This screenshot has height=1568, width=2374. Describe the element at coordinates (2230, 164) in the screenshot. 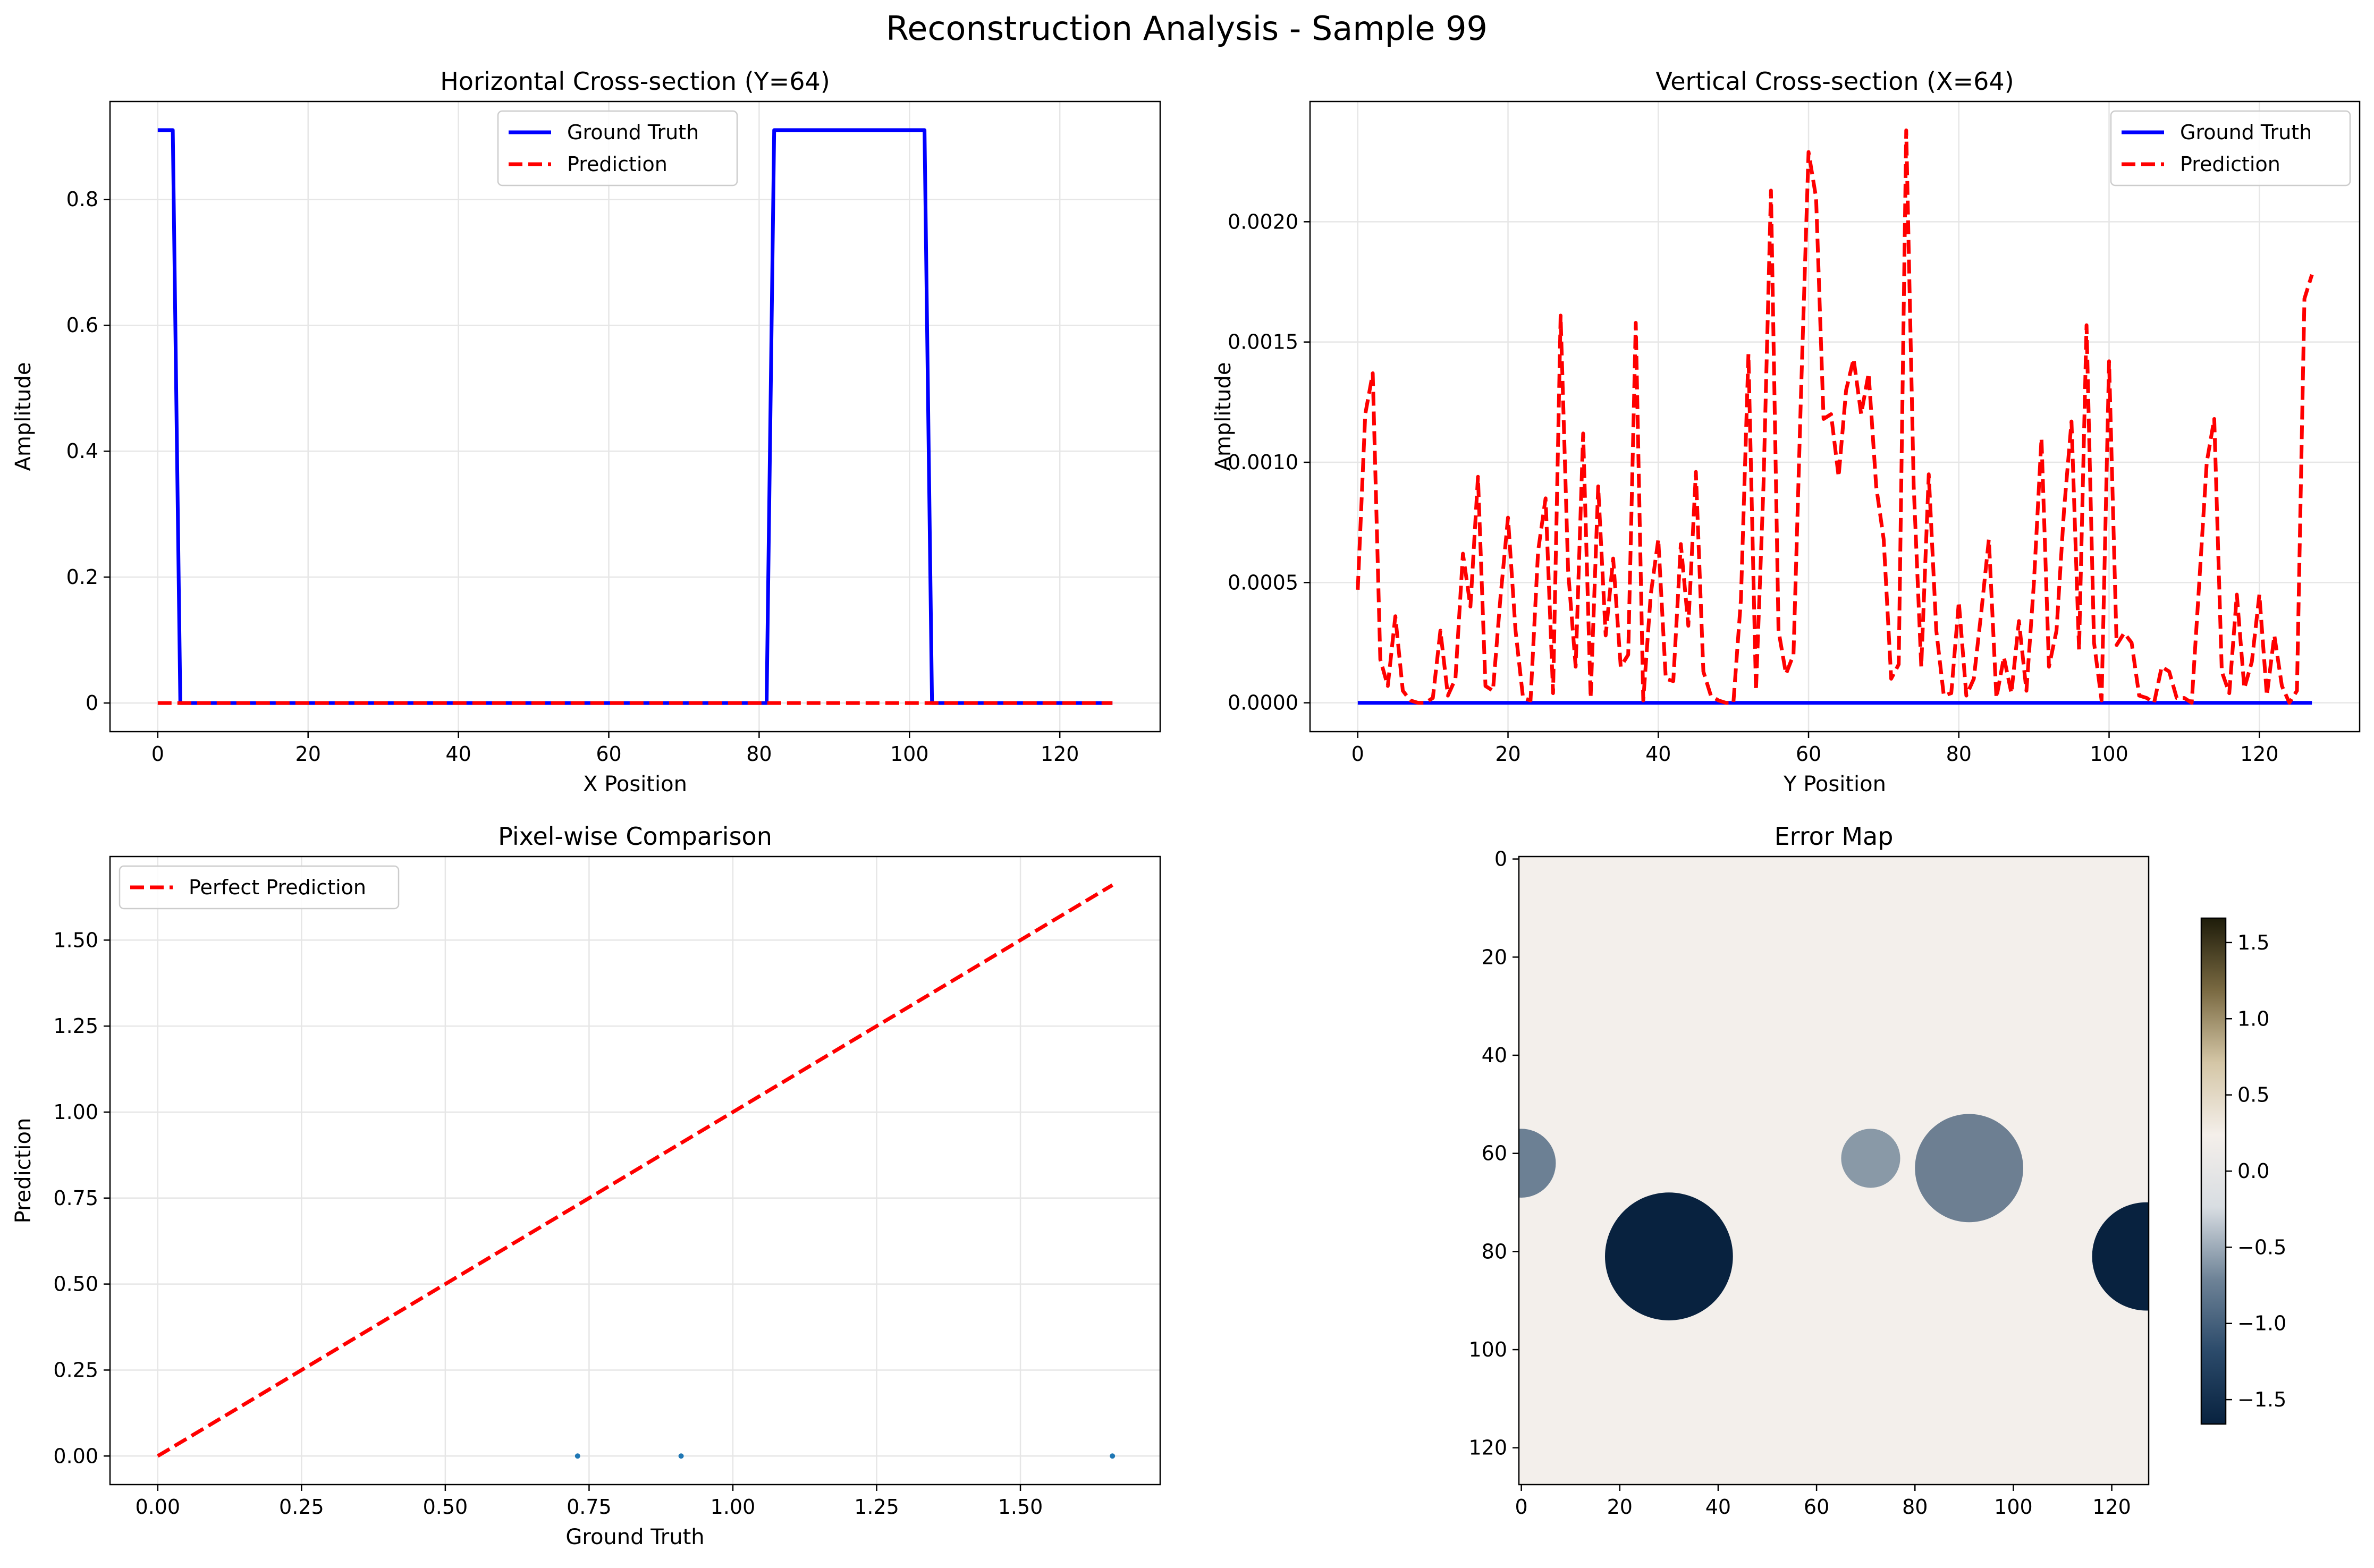

I see `p1-legend-label-1: Prediction` at that location.